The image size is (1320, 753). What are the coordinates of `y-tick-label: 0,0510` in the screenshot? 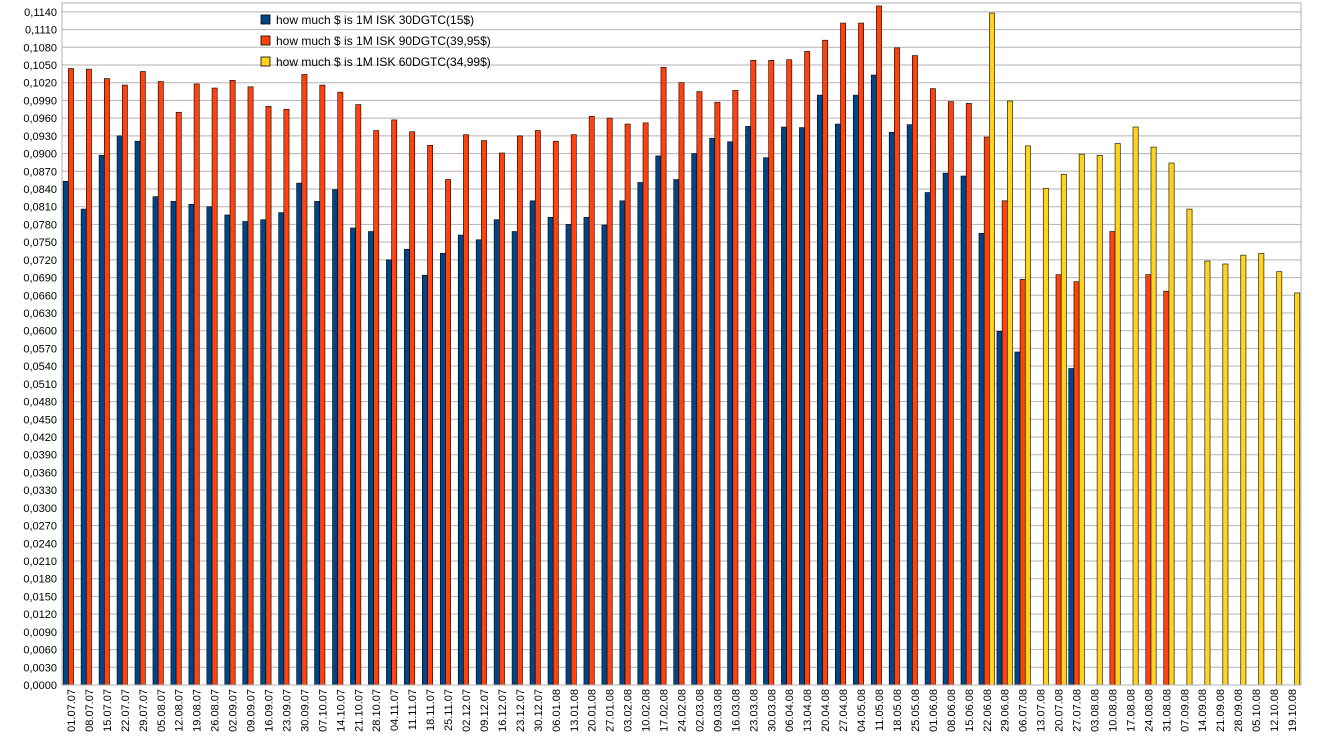 It's located at (40, 385).